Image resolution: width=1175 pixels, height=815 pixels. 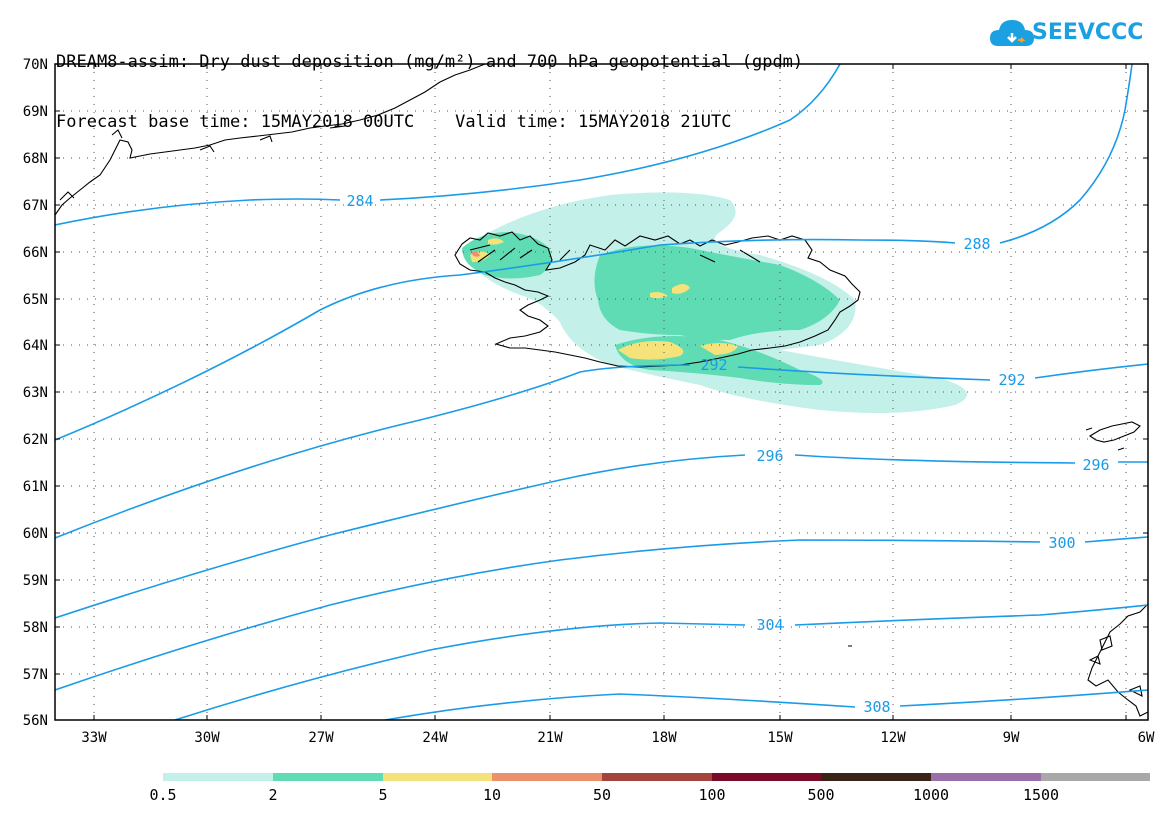 I want to click on colorbar, so click(x=656, y=777).